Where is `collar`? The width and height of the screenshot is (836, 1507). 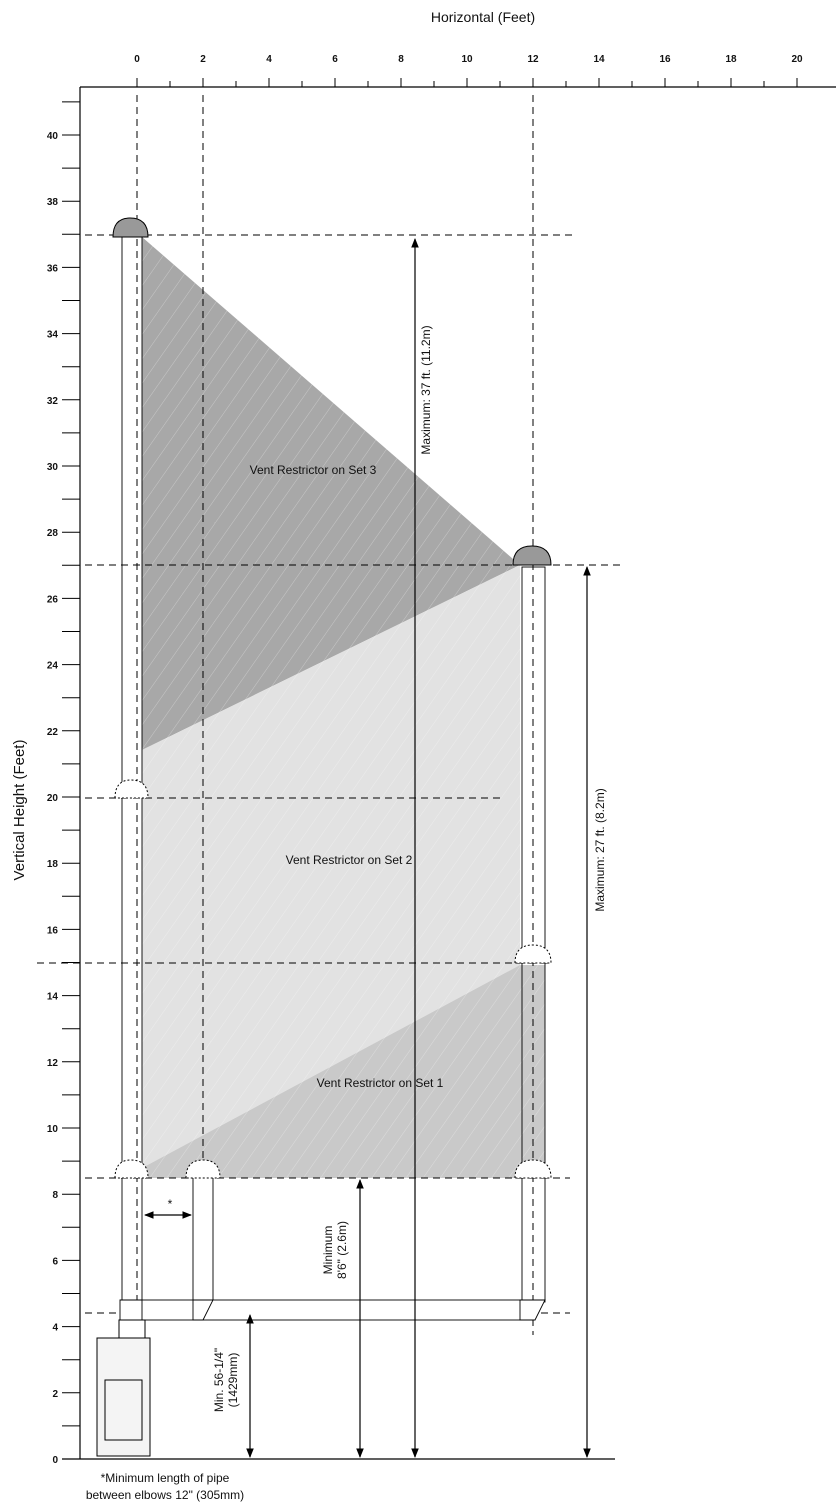 collar is located at coordinates (132, 1329).